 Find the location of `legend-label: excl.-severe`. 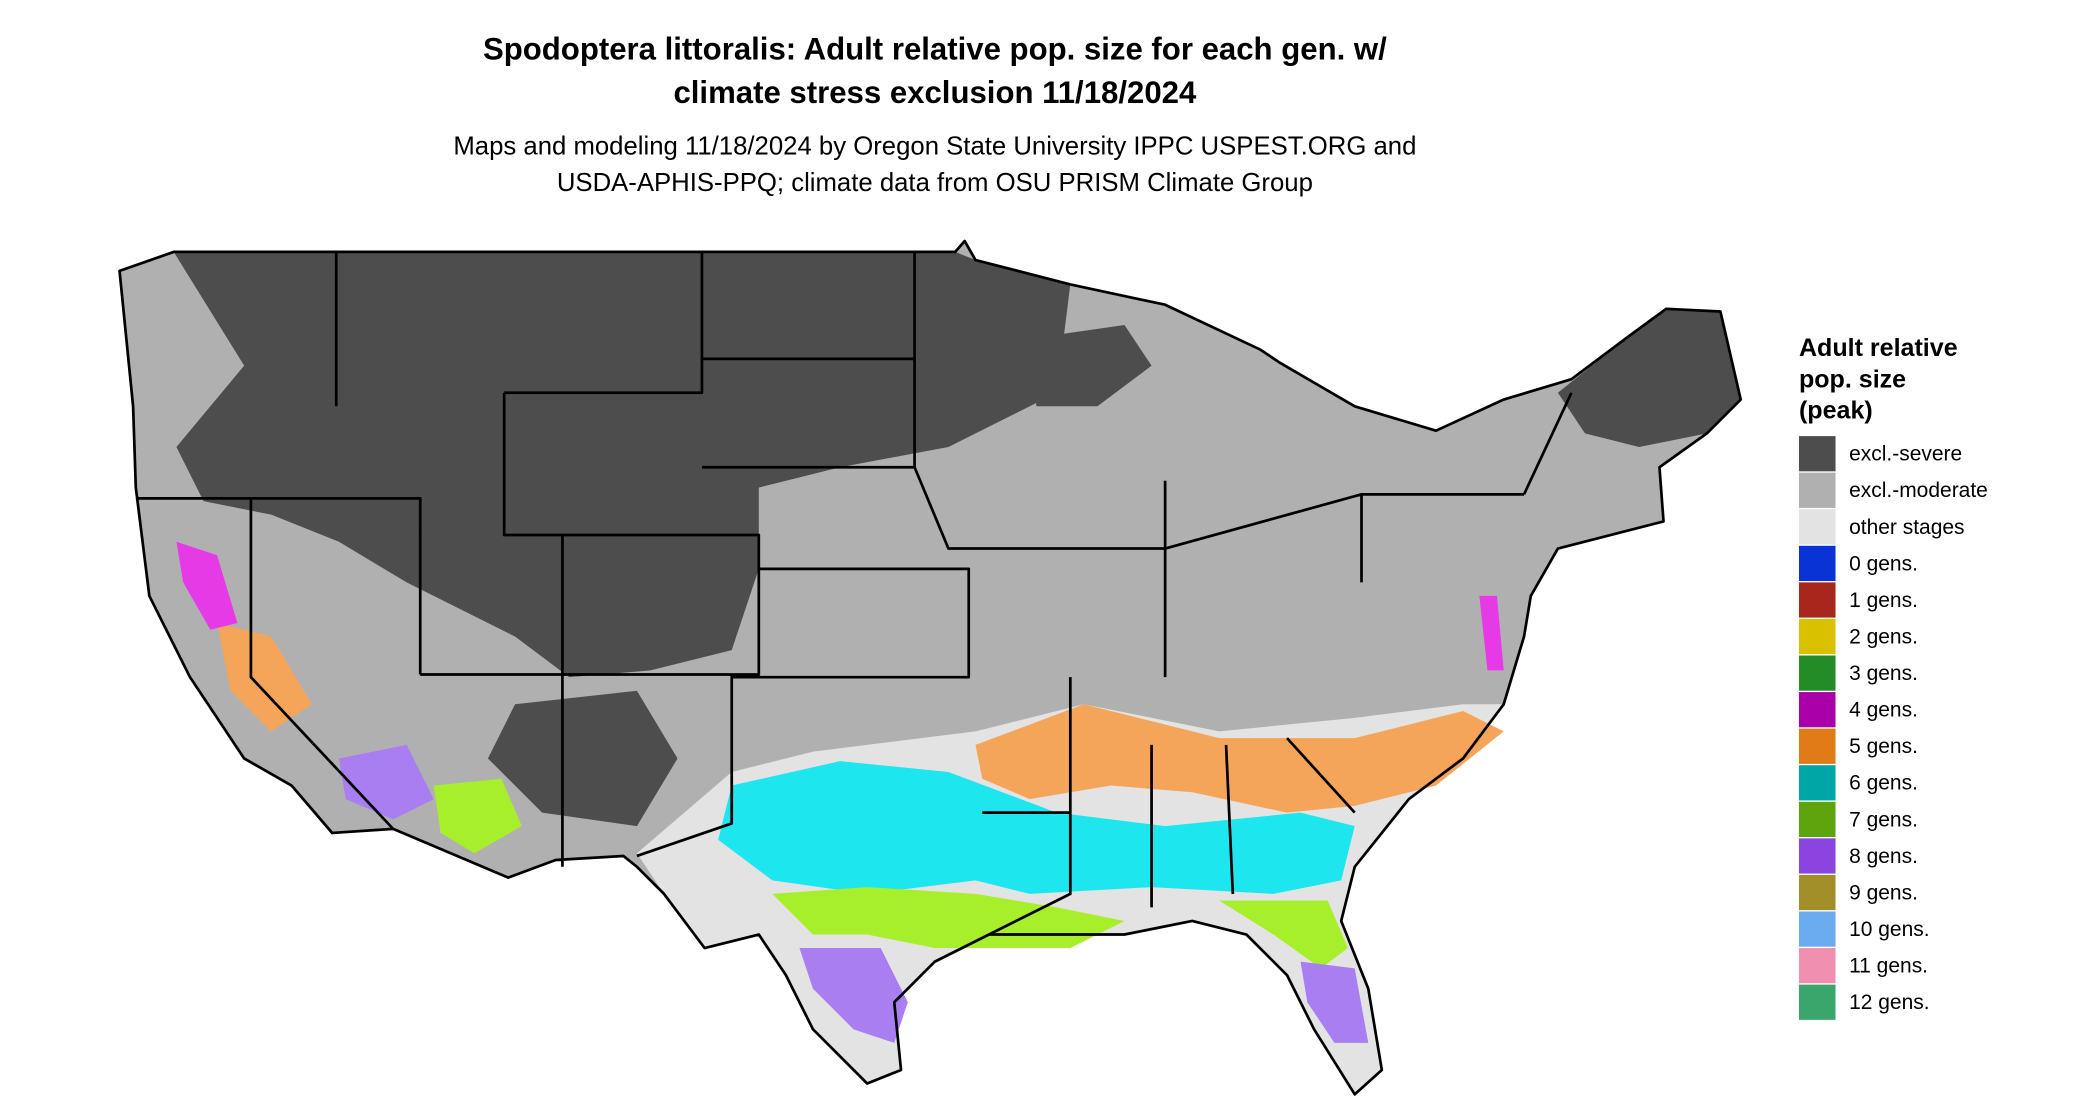

legend-label: excl.-severe is located at coordinates (1905, 454).